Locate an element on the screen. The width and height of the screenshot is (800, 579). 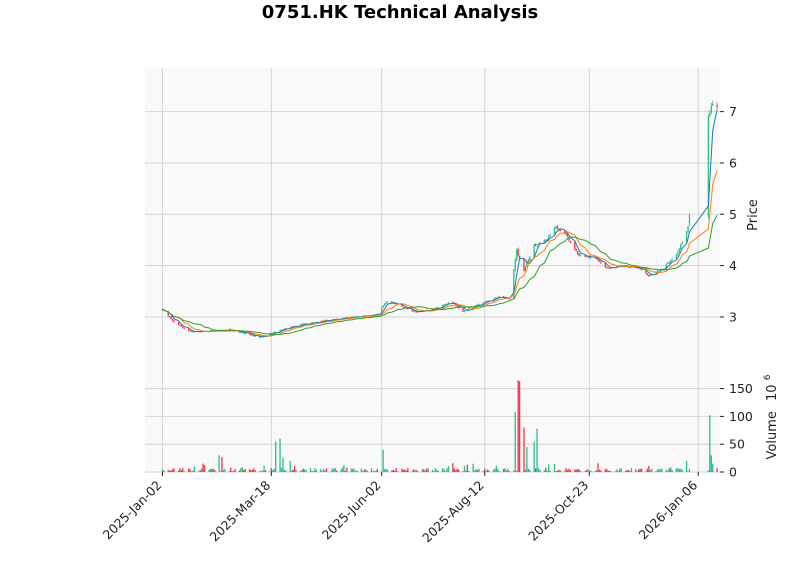
date-tick-label: 2025-Aug-12 is located at coordinates (453, 512).